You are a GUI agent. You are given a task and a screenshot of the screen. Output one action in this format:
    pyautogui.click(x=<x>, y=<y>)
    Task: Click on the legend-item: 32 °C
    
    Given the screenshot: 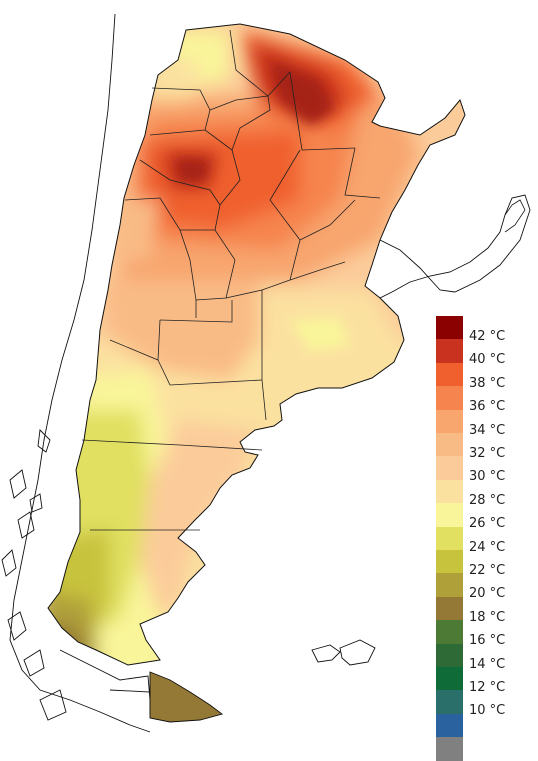 What is the action you would take?
    pyautogui.click(x=486, y=446)
    